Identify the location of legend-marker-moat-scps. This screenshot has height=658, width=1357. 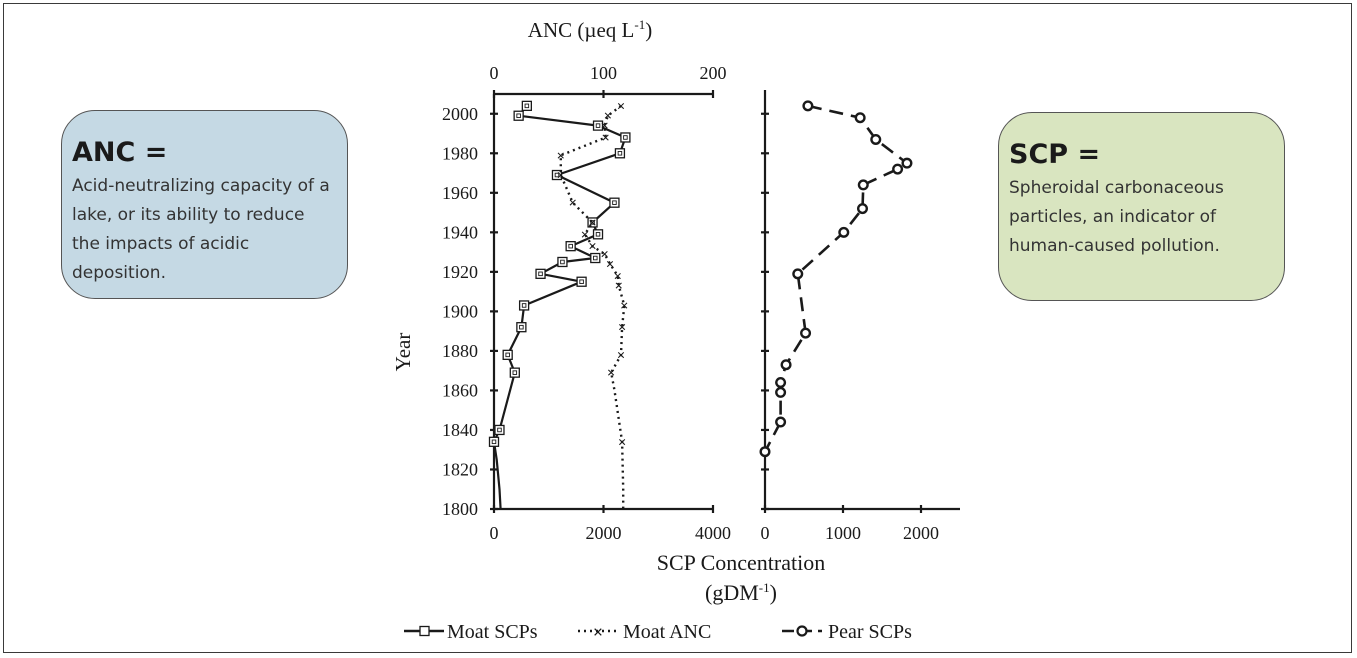
(424, 631).